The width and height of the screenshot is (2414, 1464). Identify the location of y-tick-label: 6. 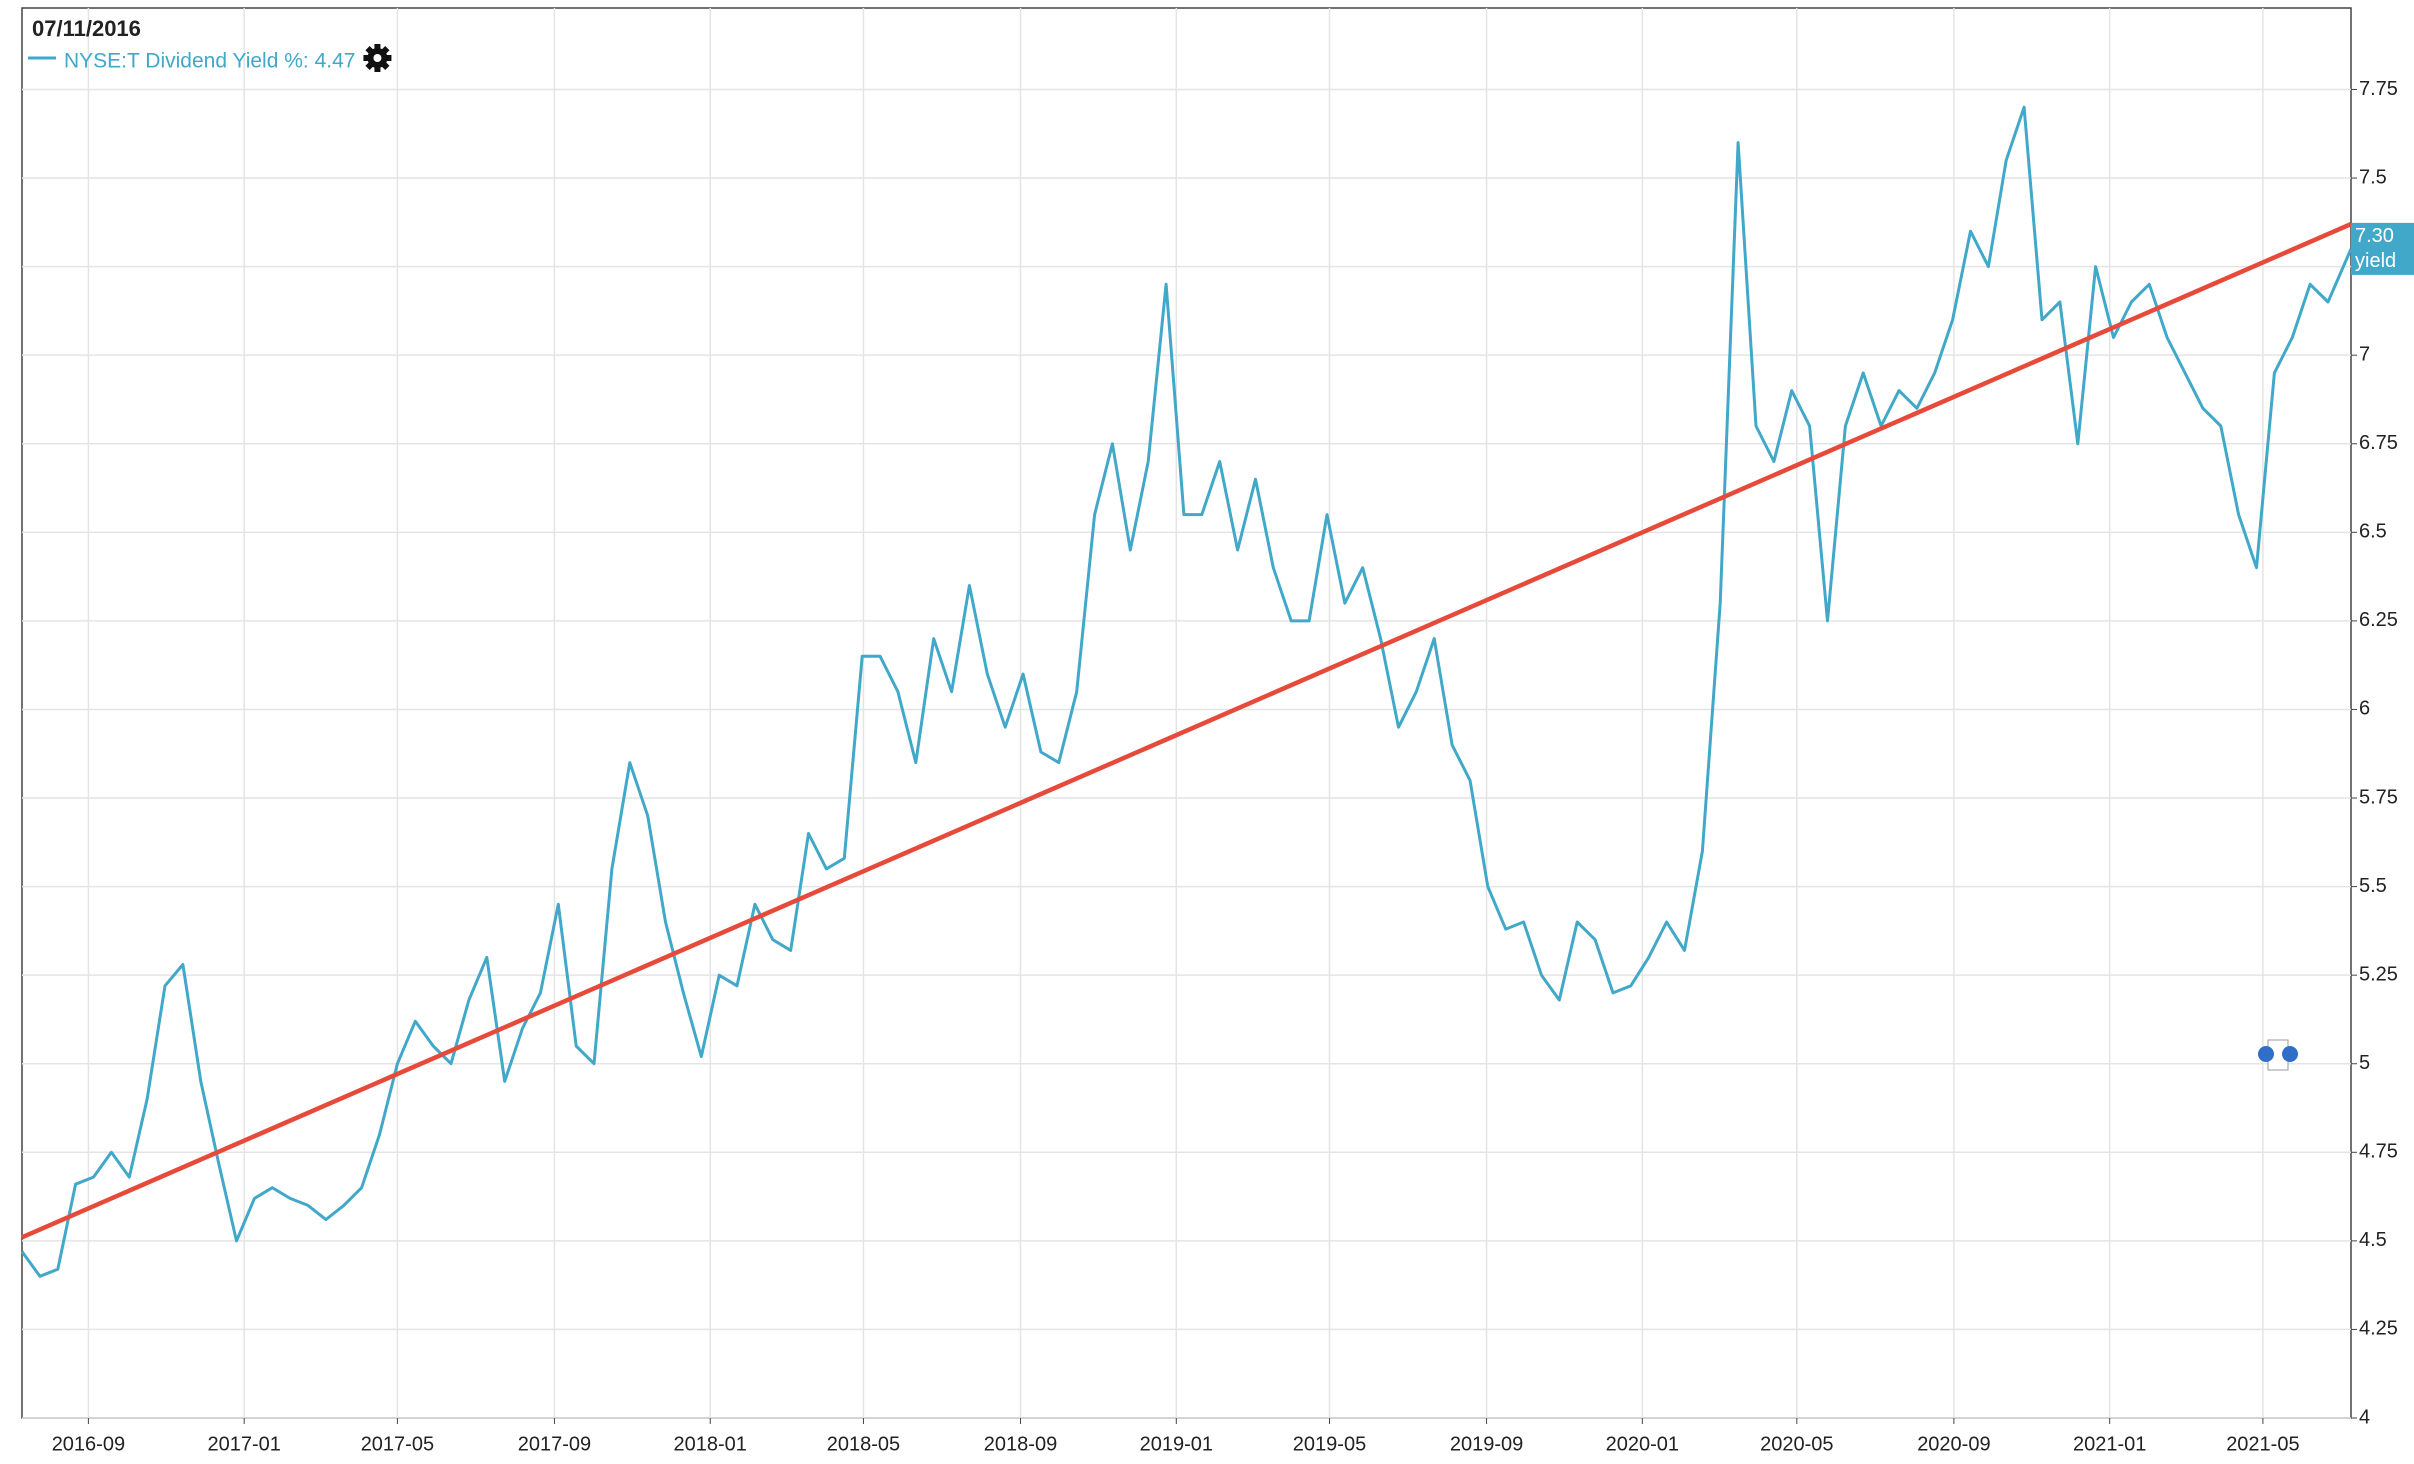
(2364, 709).